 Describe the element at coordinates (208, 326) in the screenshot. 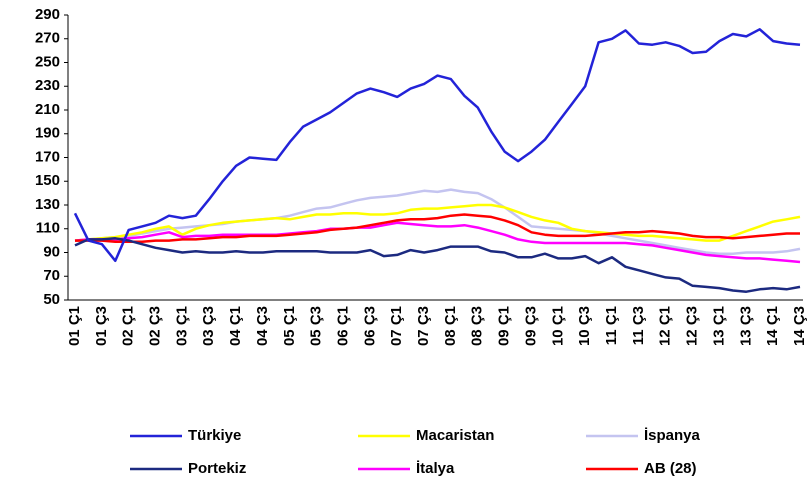

I see `x-tick-label: 03 Ç3` at that location.